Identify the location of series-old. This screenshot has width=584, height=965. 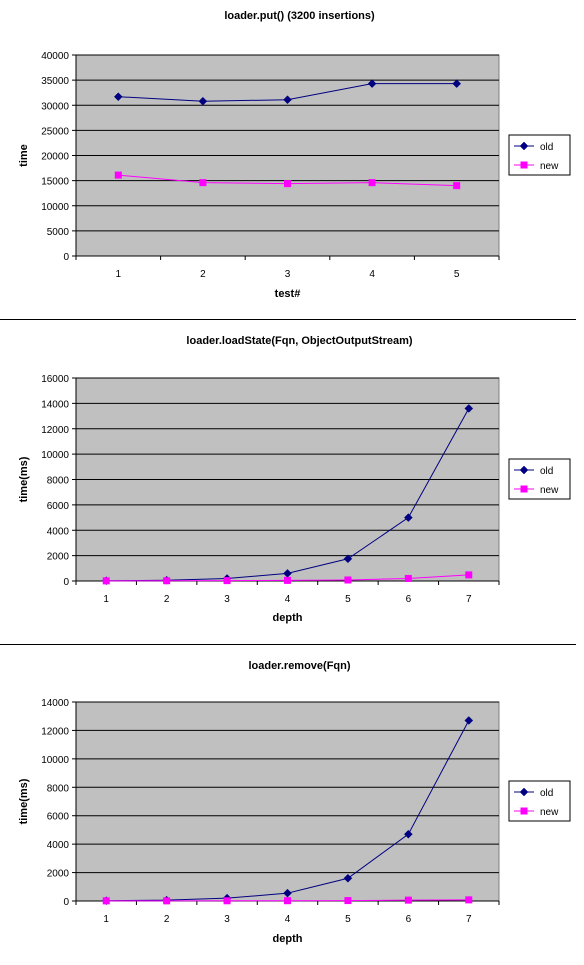
(287, 92).